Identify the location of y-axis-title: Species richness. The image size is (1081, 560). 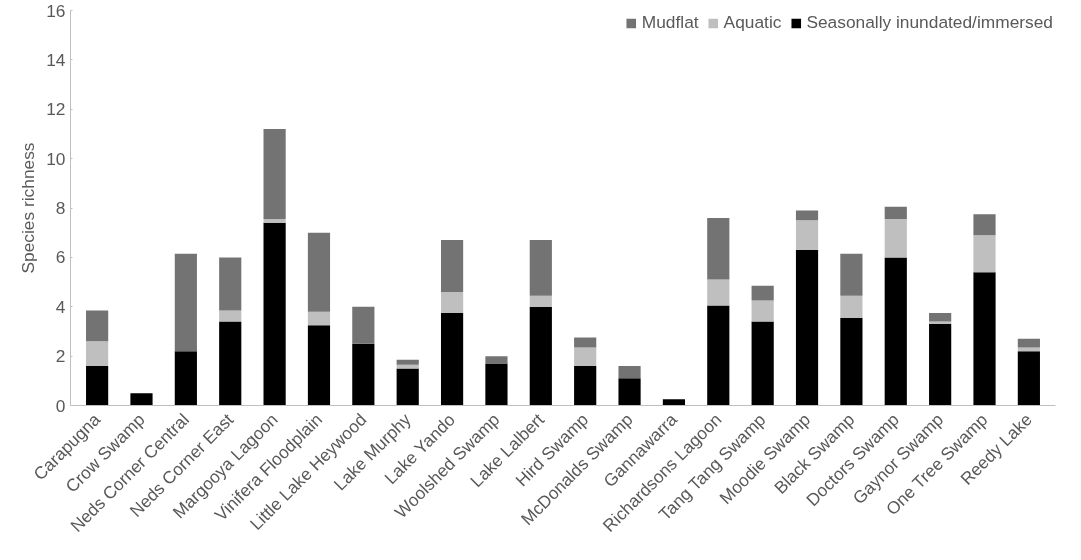
(28, 208).